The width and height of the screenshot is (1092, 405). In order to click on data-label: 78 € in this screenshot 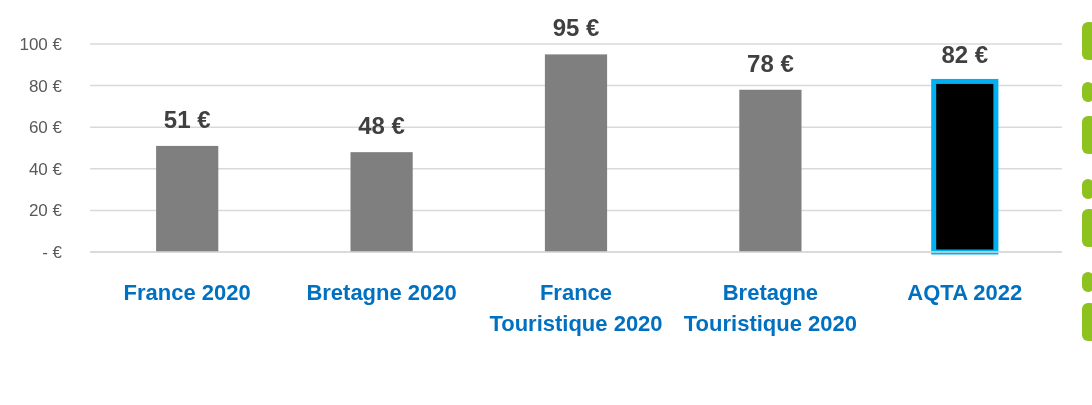, I will do `click(770, 63)`.